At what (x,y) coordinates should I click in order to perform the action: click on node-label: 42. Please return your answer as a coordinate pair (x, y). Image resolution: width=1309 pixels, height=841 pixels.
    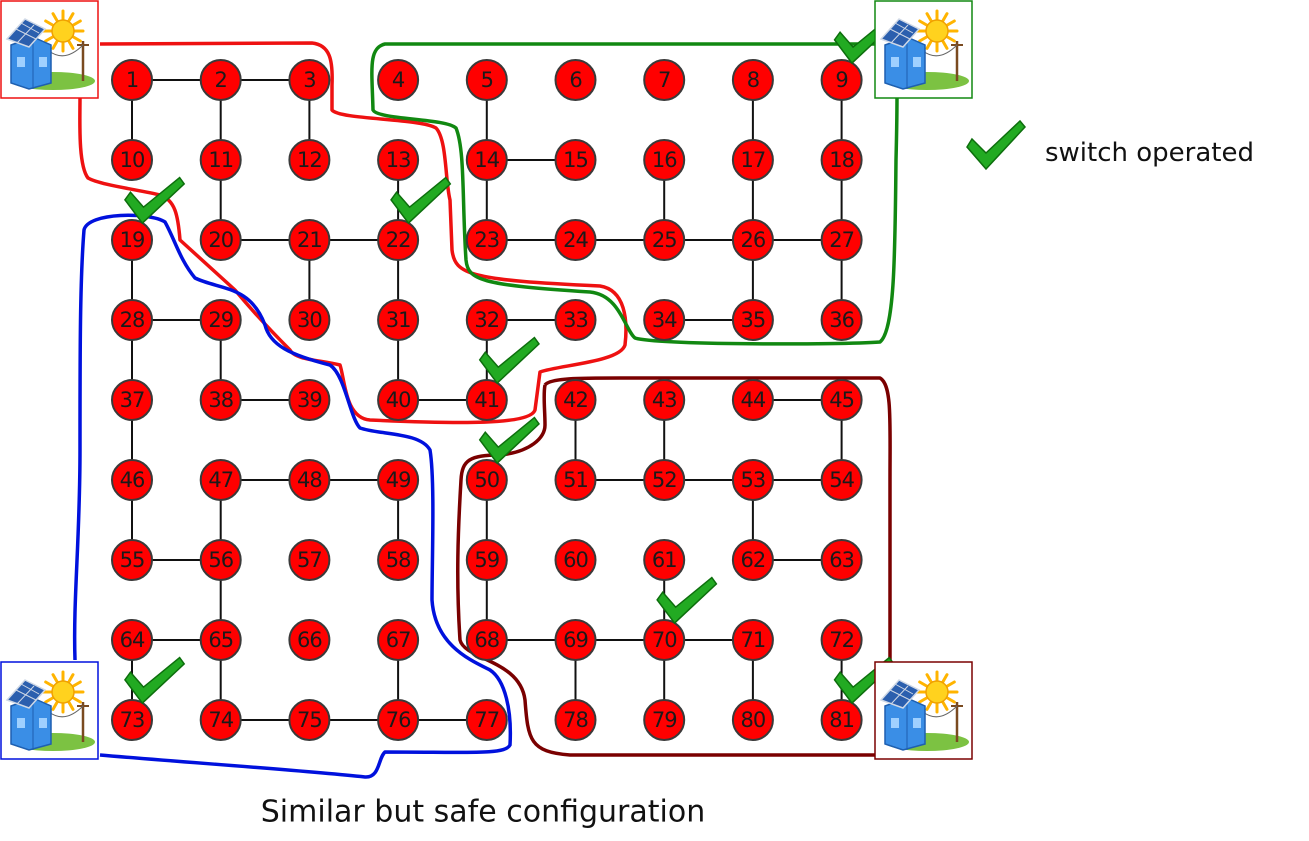
    Looking at the image, I should click on (575, 400).